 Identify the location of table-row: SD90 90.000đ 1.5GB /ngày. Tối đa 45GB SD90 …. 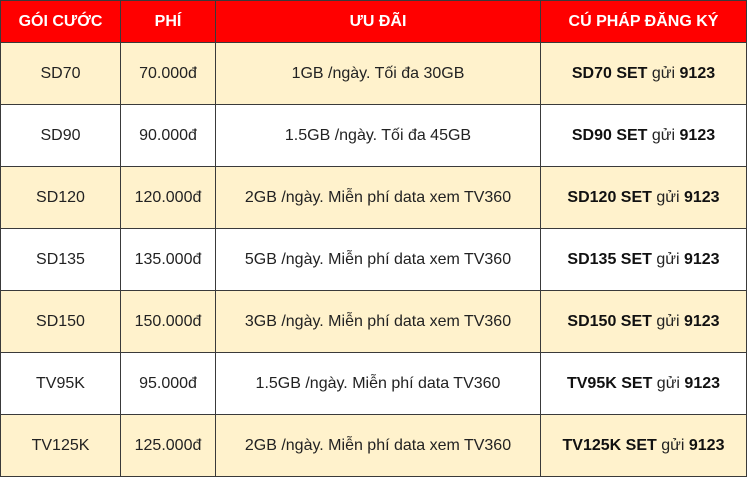
(373, 135).